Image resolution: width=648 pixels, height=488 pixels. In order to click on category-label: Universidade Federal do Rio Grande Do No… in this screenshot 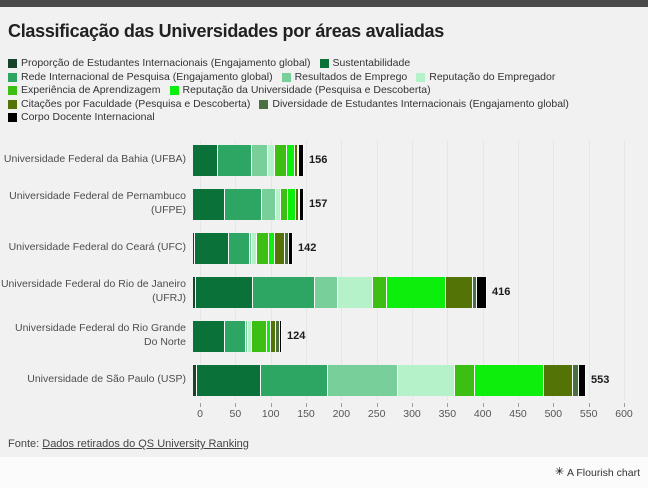, I will do `click(100, 335)`.